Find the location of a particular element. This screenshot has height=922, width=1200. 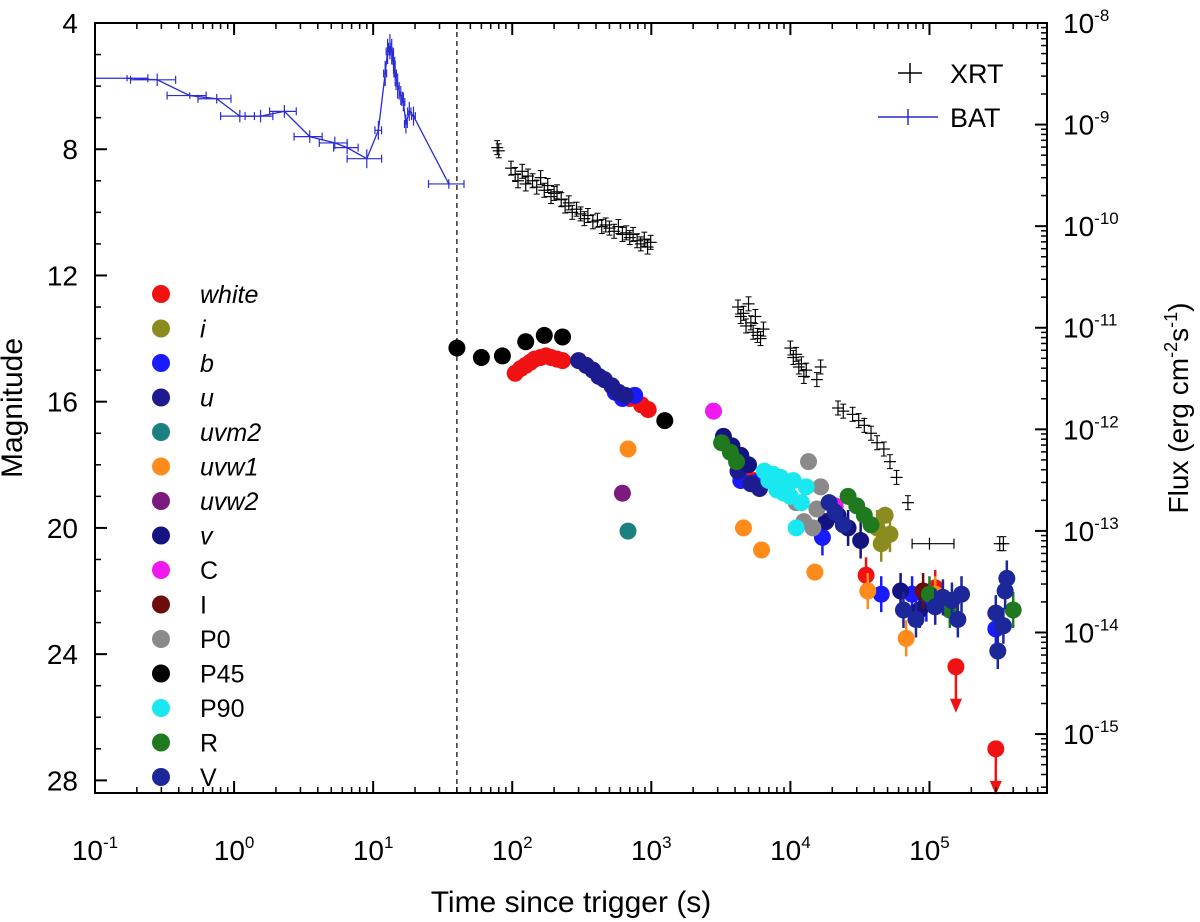

y2-axis-label-mid: s is located at coordinates (1178, 335).